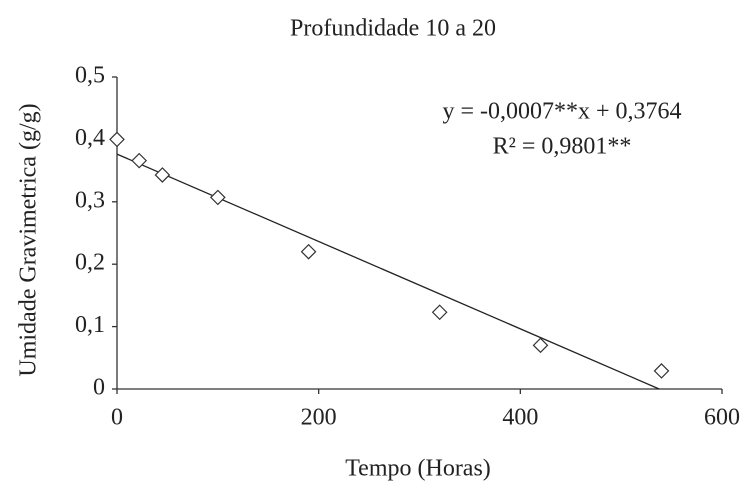 The image size is (746, 493). What do you see at coordinates (90, 76) in the screenshot?
I see `y-tick-label: 0,5` at bounding box center [90, 76].